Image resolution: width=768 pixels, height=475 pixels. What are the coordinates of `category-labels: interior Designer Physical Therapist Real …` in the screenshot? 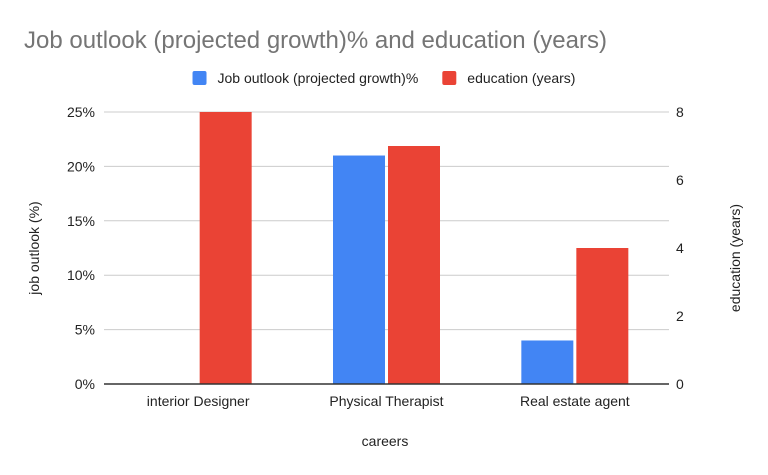 It's located at (388, 401).